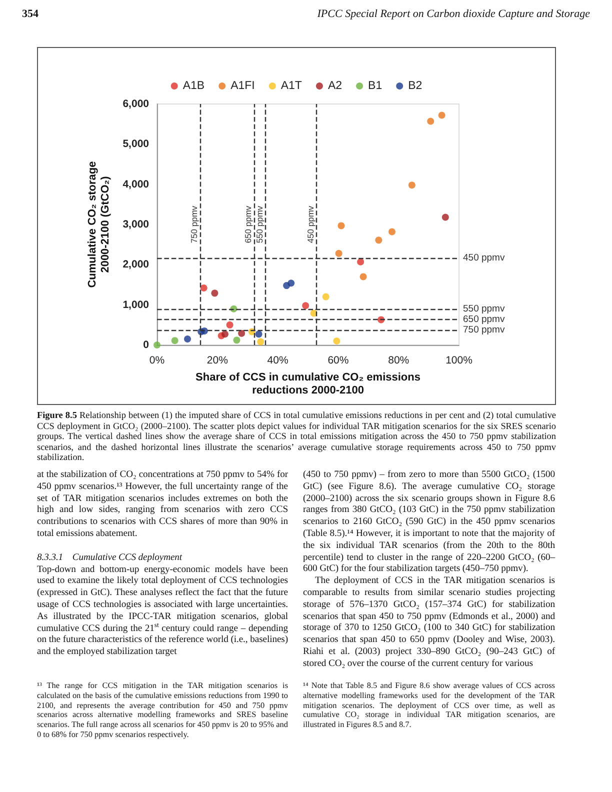  I want to click on x-tick-label: 40%, so click(277, 360).